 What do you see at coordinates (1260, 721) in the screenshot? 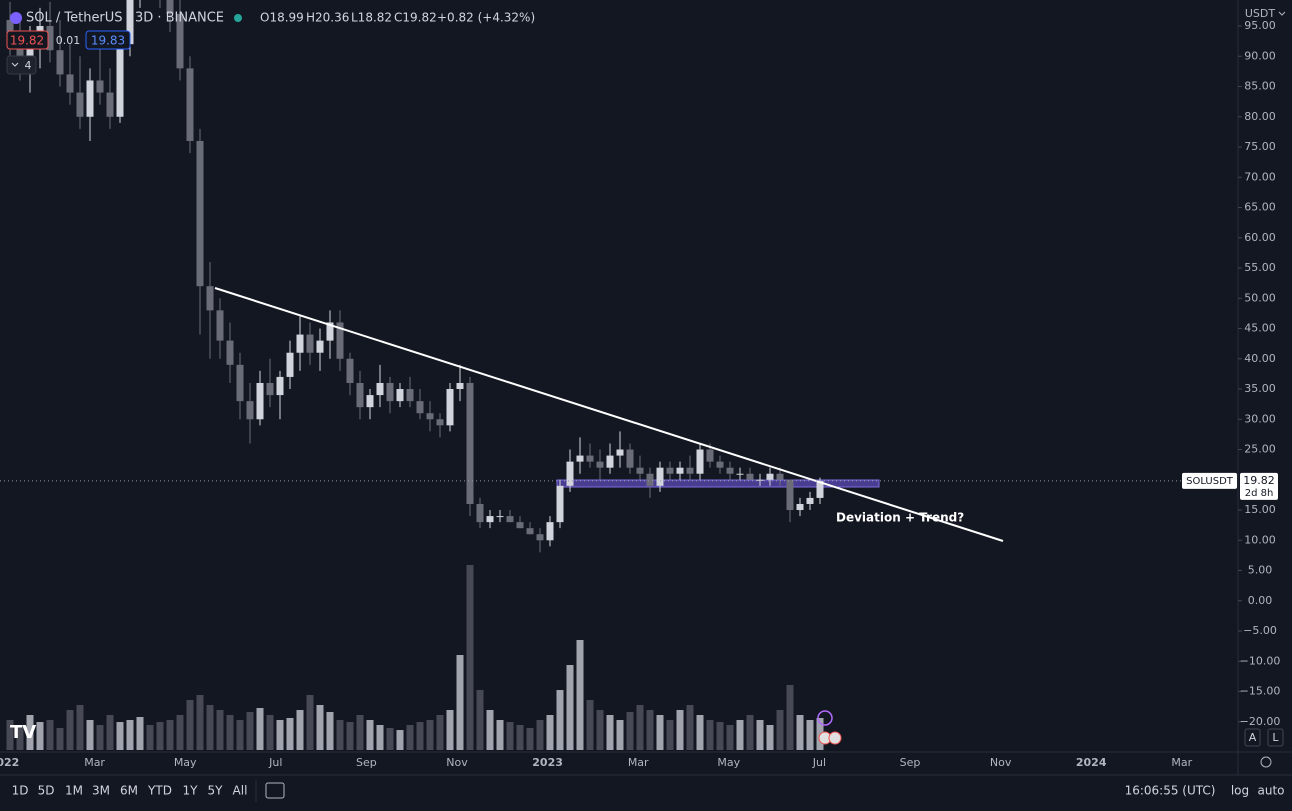
I see `y-tick-label: −20.00` at bounding box center [1260, 721].